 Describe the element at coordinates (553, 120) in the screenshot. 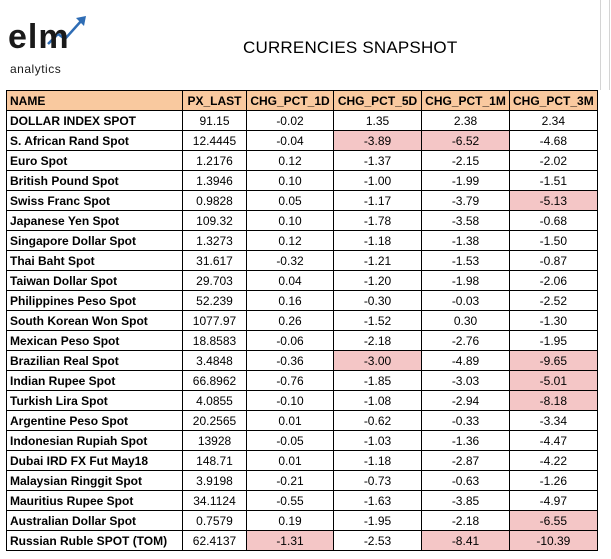

I see `chg-3m-cell: 2.34` at that location.